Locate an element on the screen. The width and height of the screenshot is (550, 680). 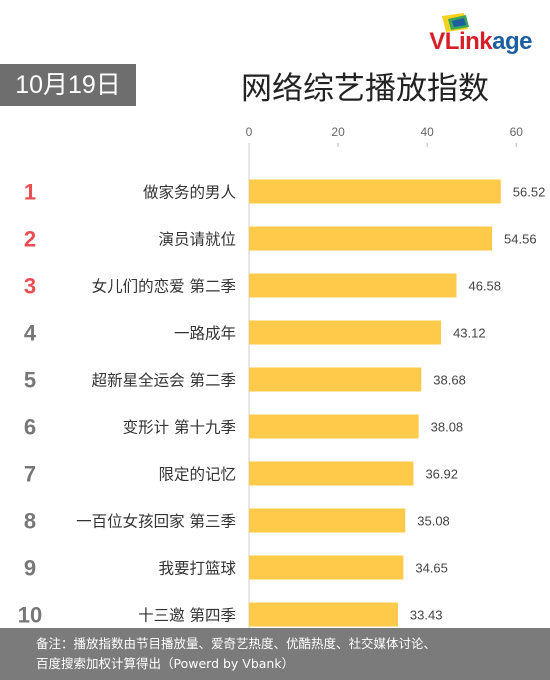
category-label: 变形计 第十九季 is located at coordinates (179, 428).